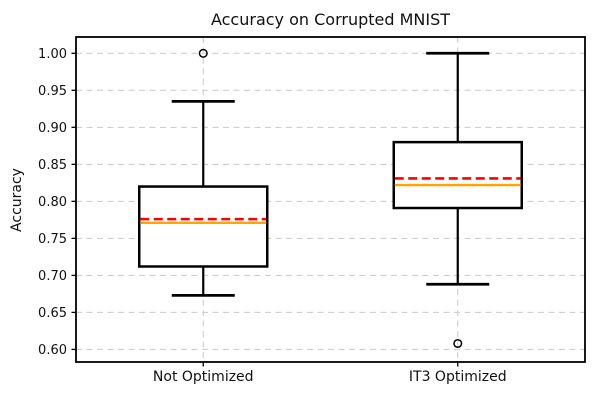 The image size is (600, 400). Describe the element at coordinates (458, 343) in the screenshot. I see `outlier-point-it3-optimized` at that location.